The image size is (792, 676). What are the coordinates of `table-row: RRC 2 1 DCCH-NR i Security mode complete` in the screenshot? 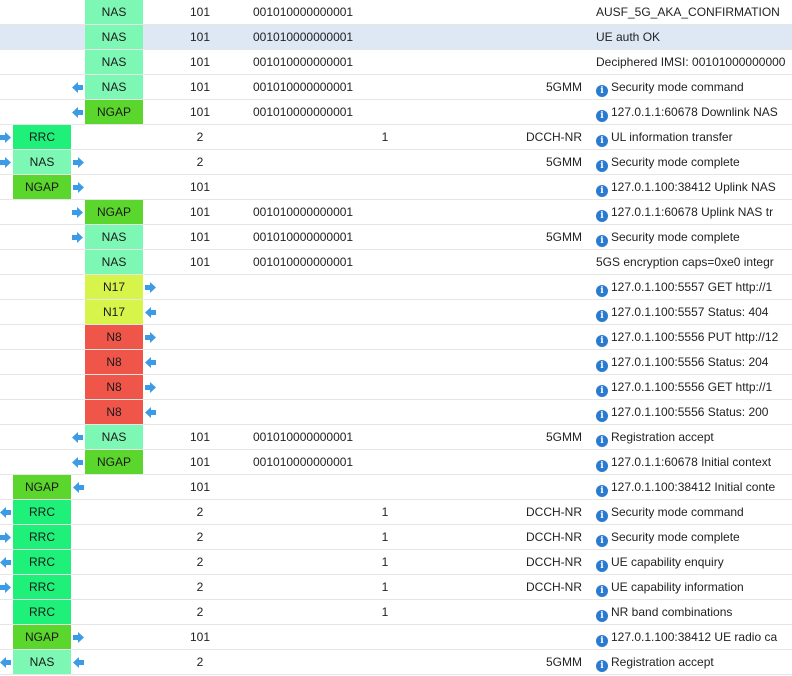 It's located at (396, 537).